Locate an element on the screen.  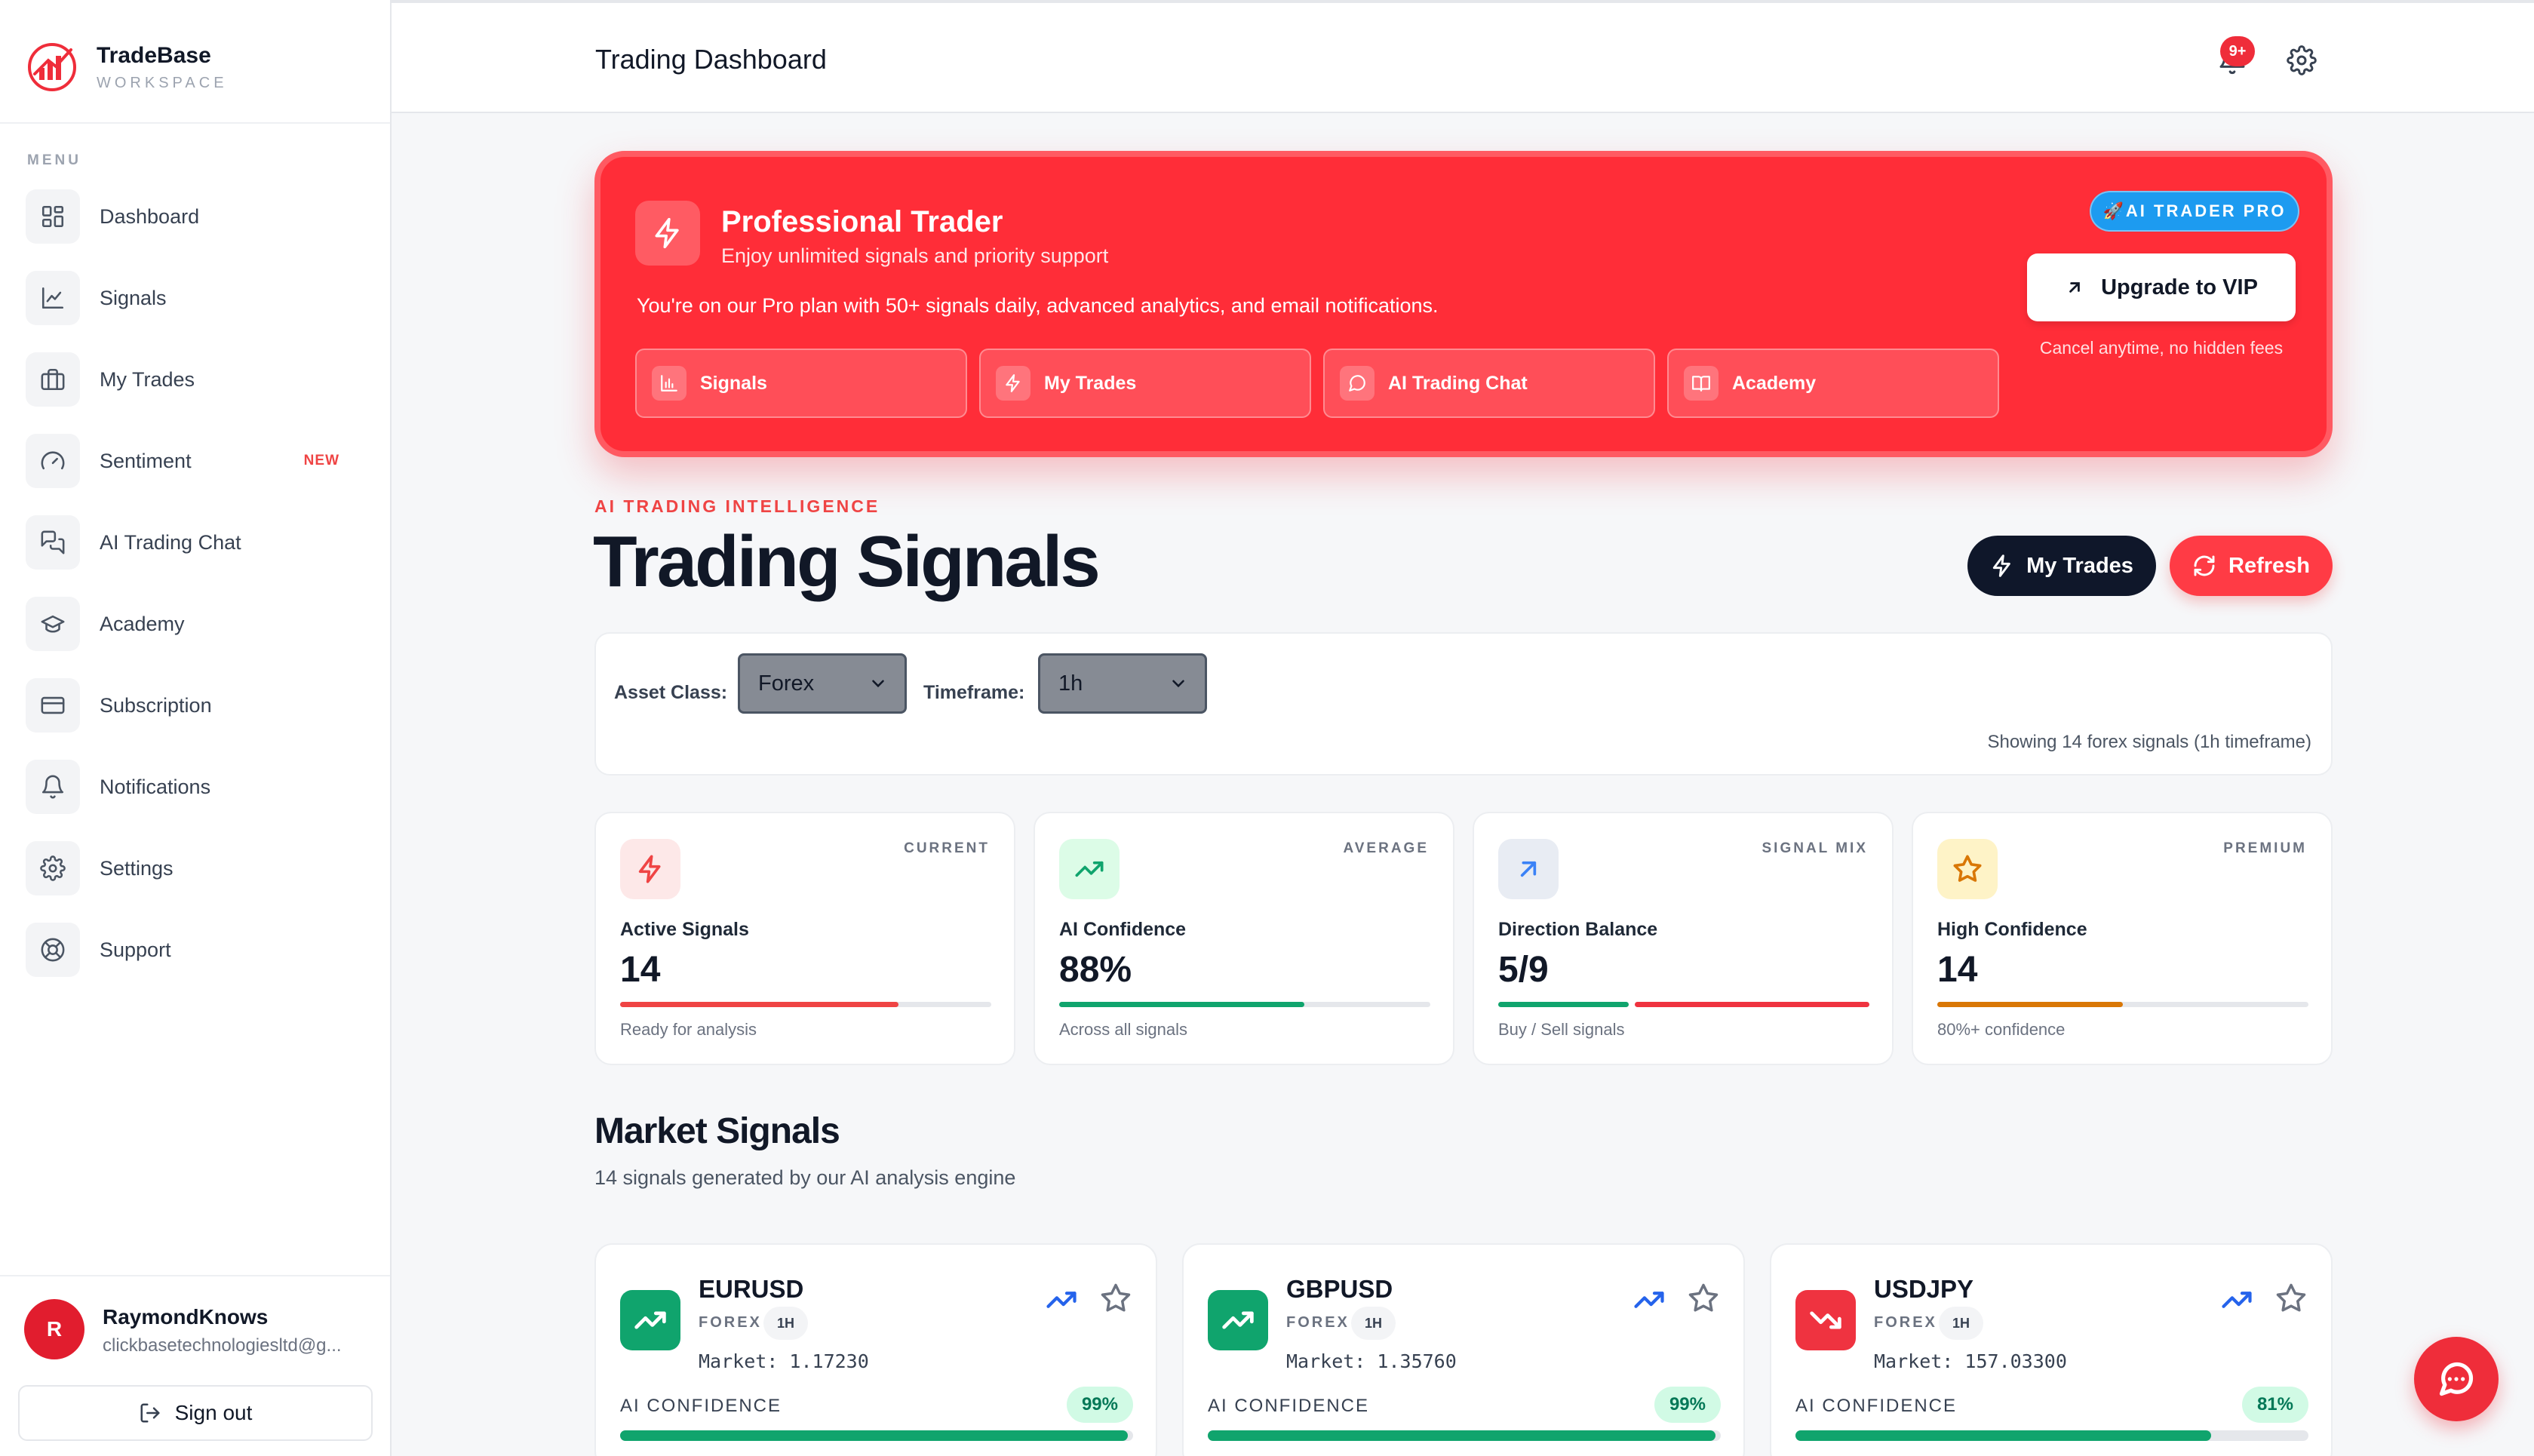
sidebar-item-my-trades: My Trades is located at coordinates (196, 379).